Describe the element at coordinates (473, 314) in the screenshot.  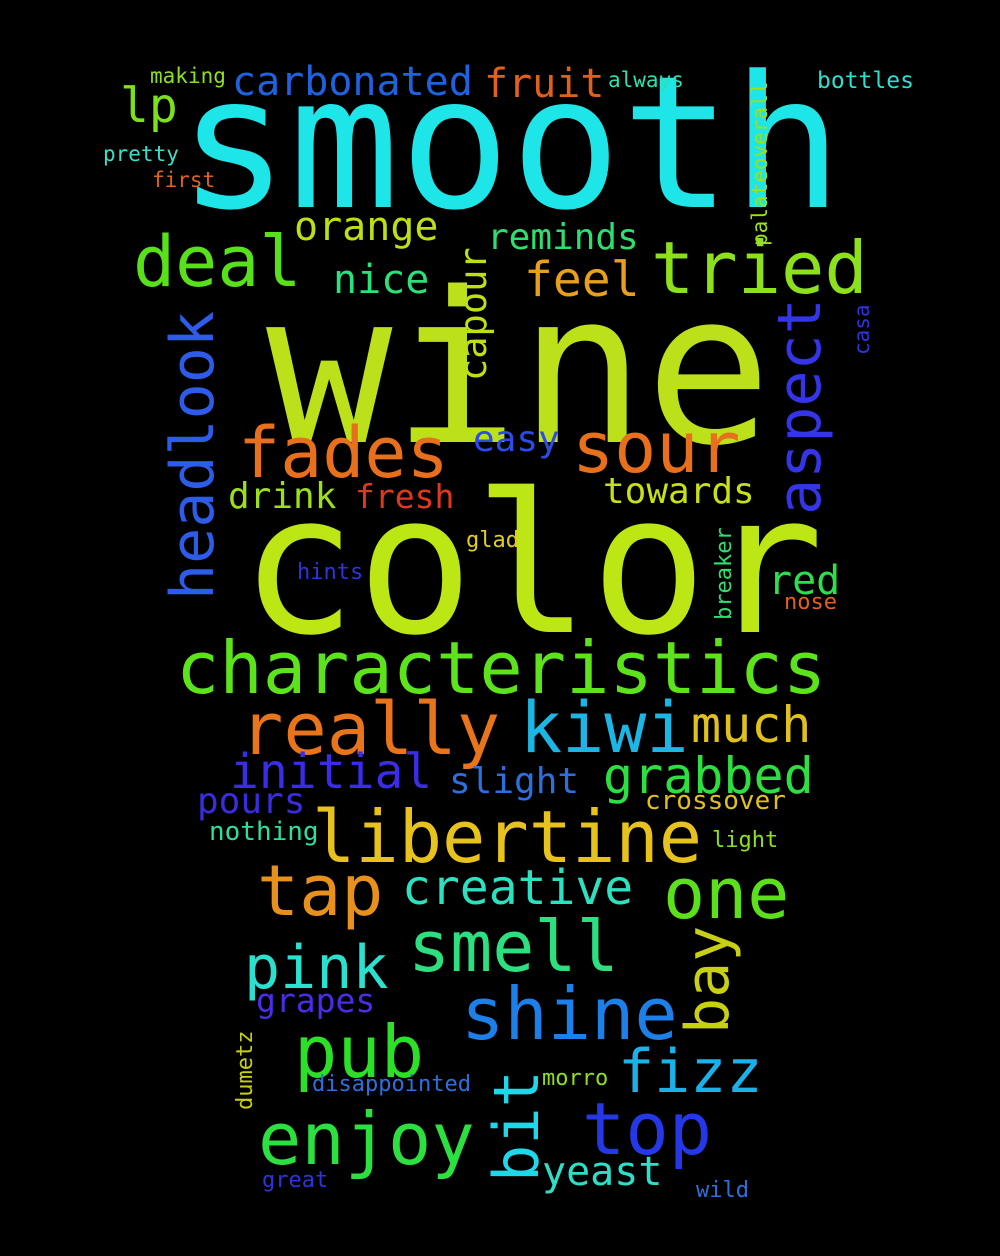
I see `word-capour: capour` at that location.